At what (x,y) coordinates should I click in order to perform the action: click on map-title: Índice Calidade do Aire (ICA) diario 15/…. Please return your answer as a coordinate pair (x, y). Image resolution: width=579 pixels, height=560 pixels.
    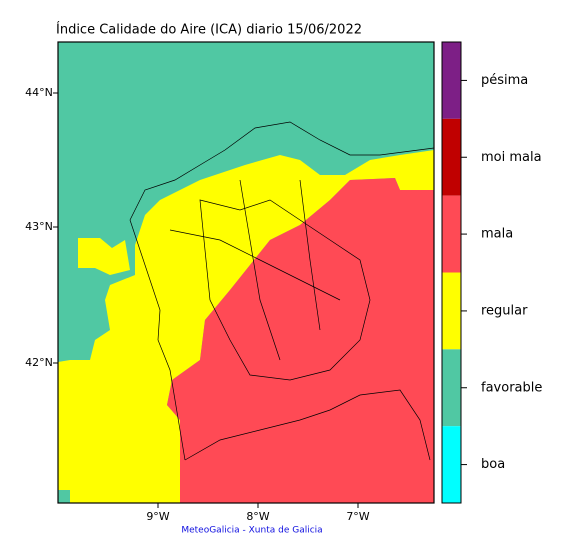
    Looking at the image, I should click on (209, 30).